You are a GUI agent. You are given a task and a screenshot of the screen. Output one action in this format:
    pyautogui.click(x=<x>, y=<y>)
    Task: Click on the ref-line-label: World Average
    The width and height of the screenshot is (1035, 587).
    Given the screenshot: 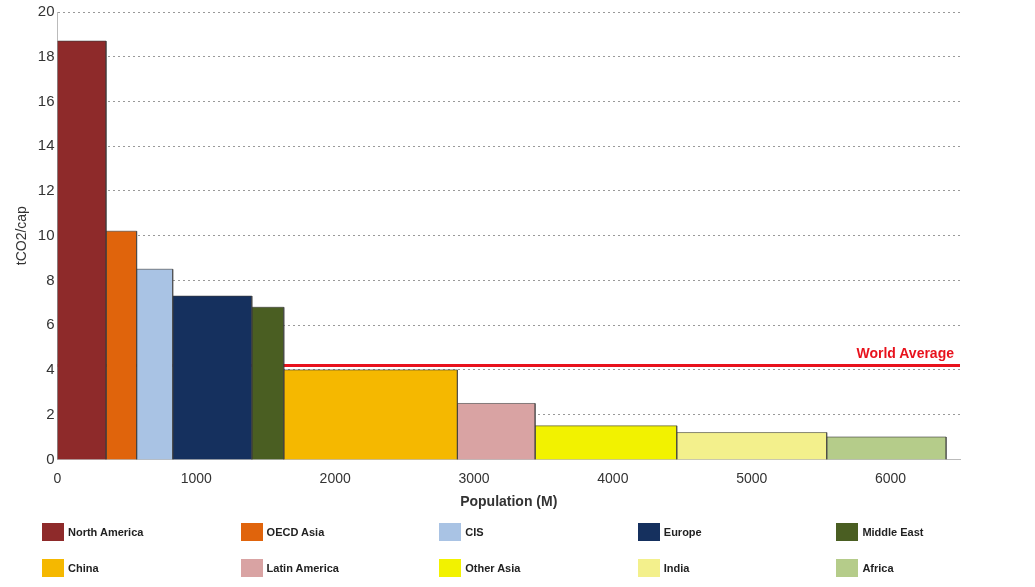 What is the action you would take?
    pyautogui.click(x=905, y=353)
    